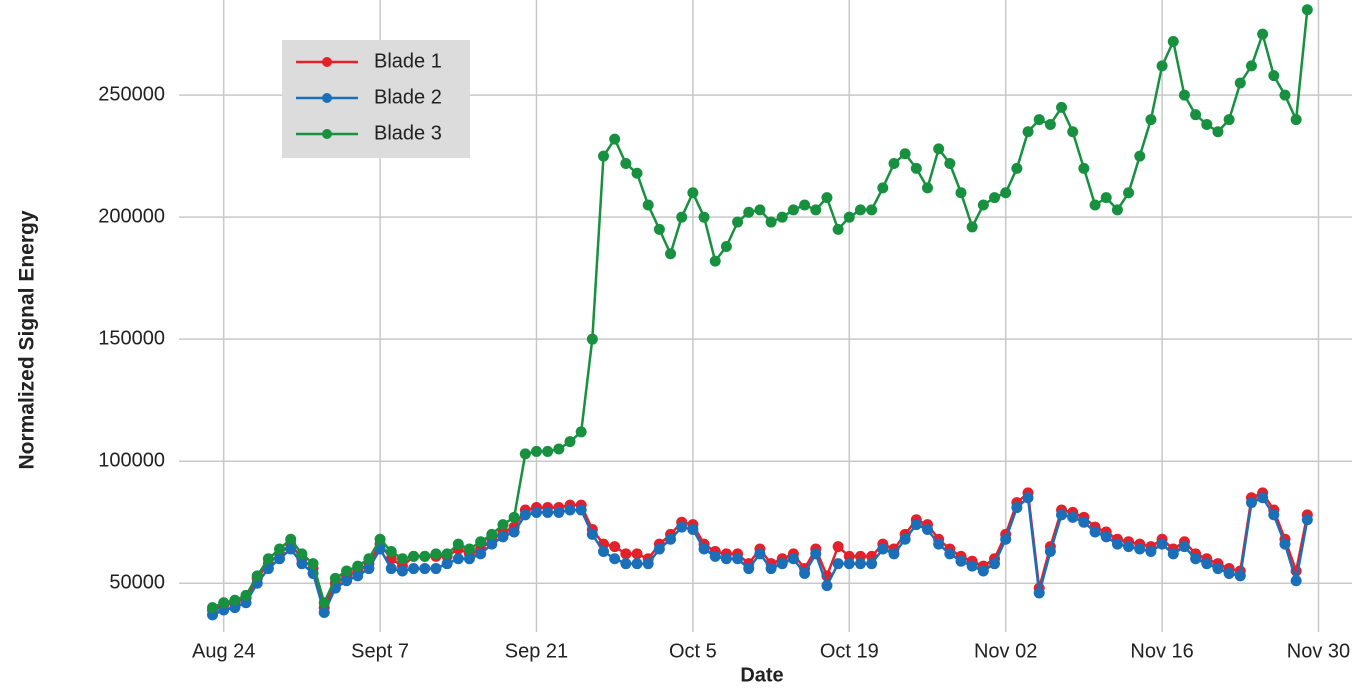 The width and height of the screenshot is (1370, 688). I want to click on x-axis-label: Date, so click(761, 675).